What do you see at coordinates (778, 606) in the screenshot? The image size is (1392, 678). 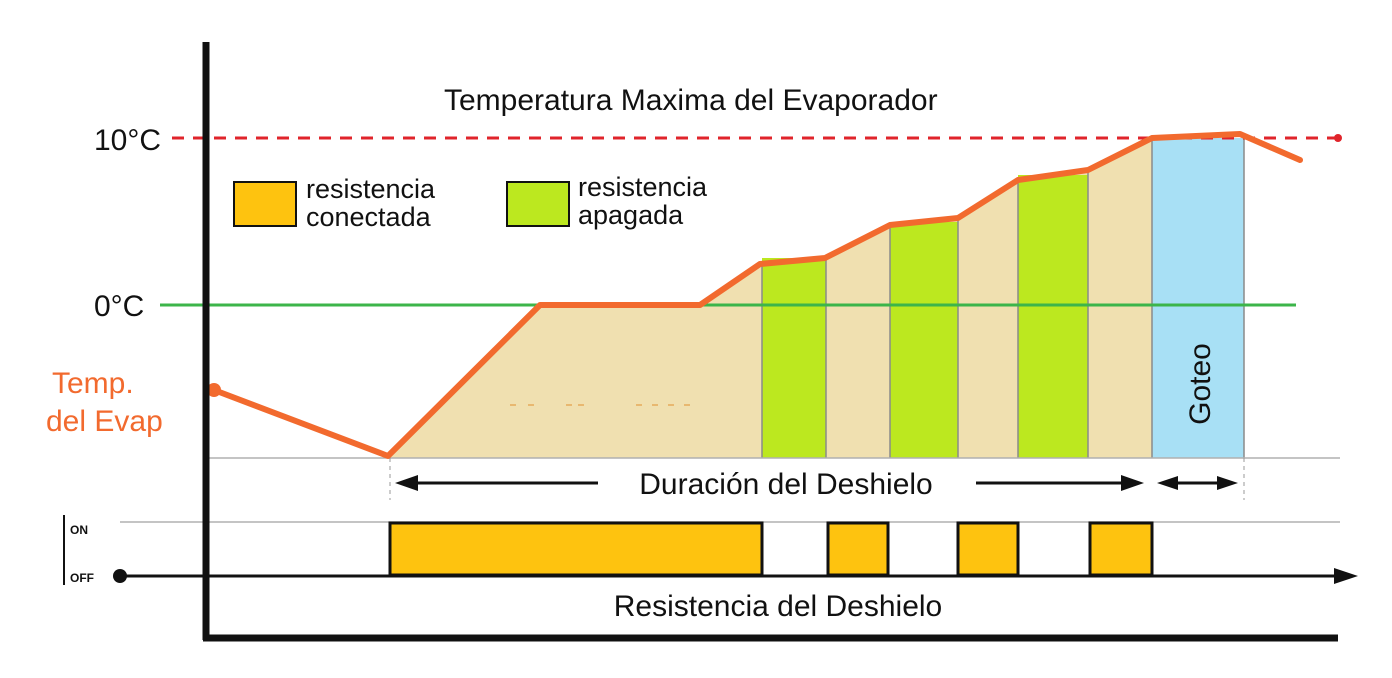 I see `heater-label: Resistencia del Deshielo` at bounding box center [778, 606].